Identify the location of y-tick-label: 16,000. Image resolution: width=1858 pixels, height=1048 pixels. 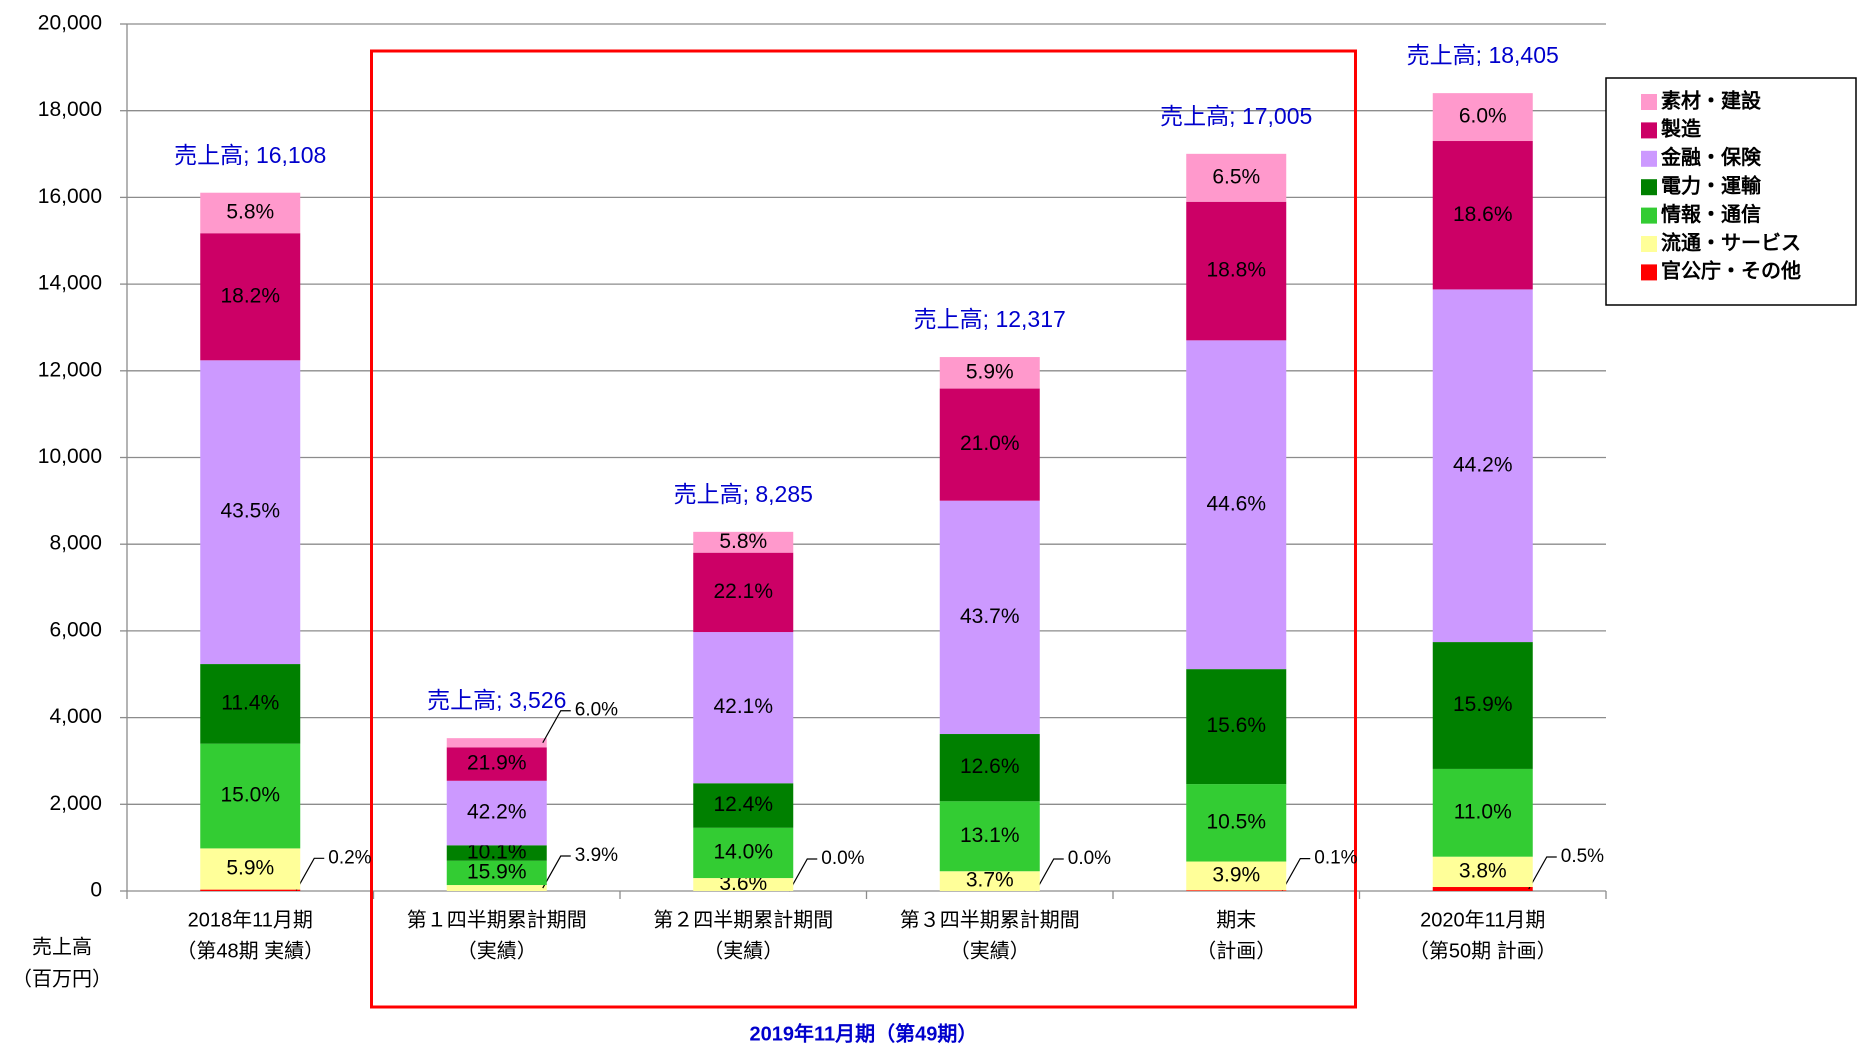
(70, 196).